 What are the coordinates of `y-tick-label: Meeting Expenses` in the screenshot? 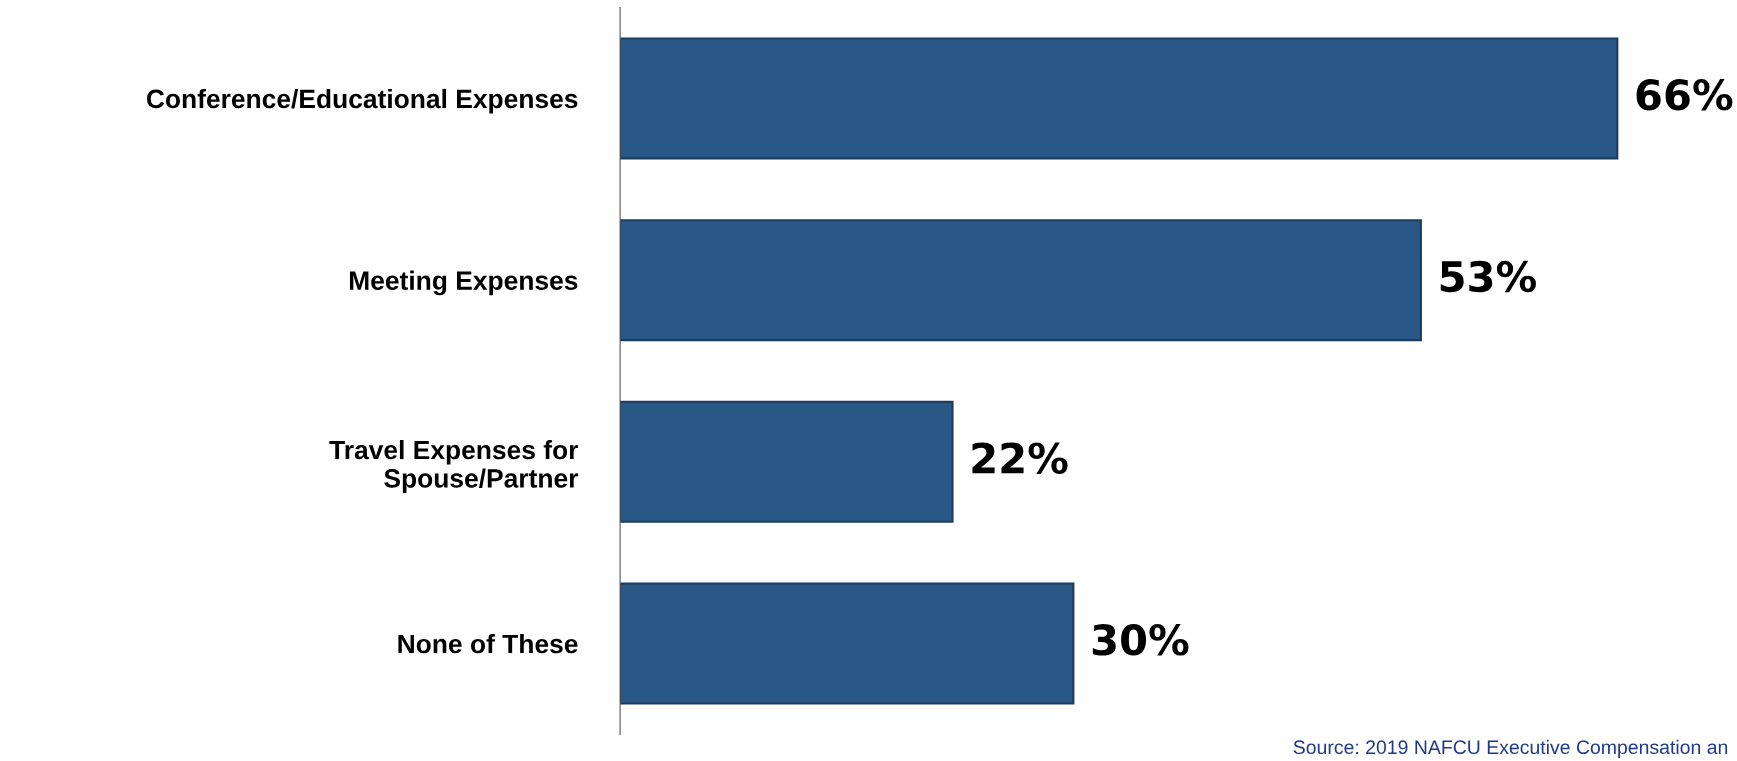 It's located at (463, 283).